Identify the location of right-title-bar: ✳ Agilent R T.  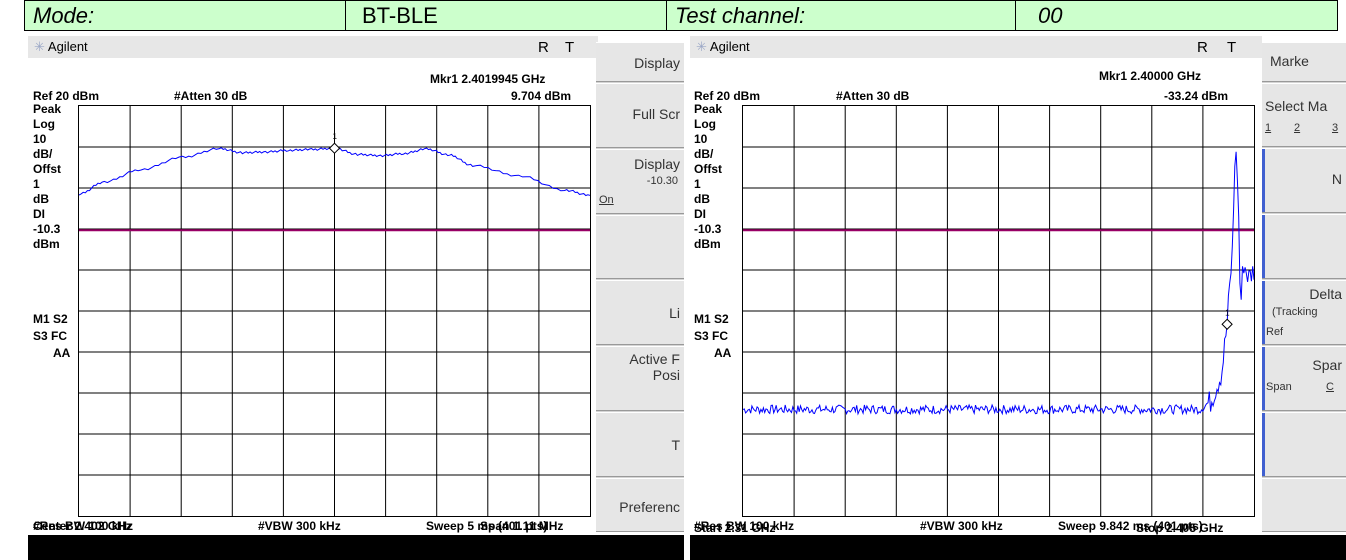
(976, 47).